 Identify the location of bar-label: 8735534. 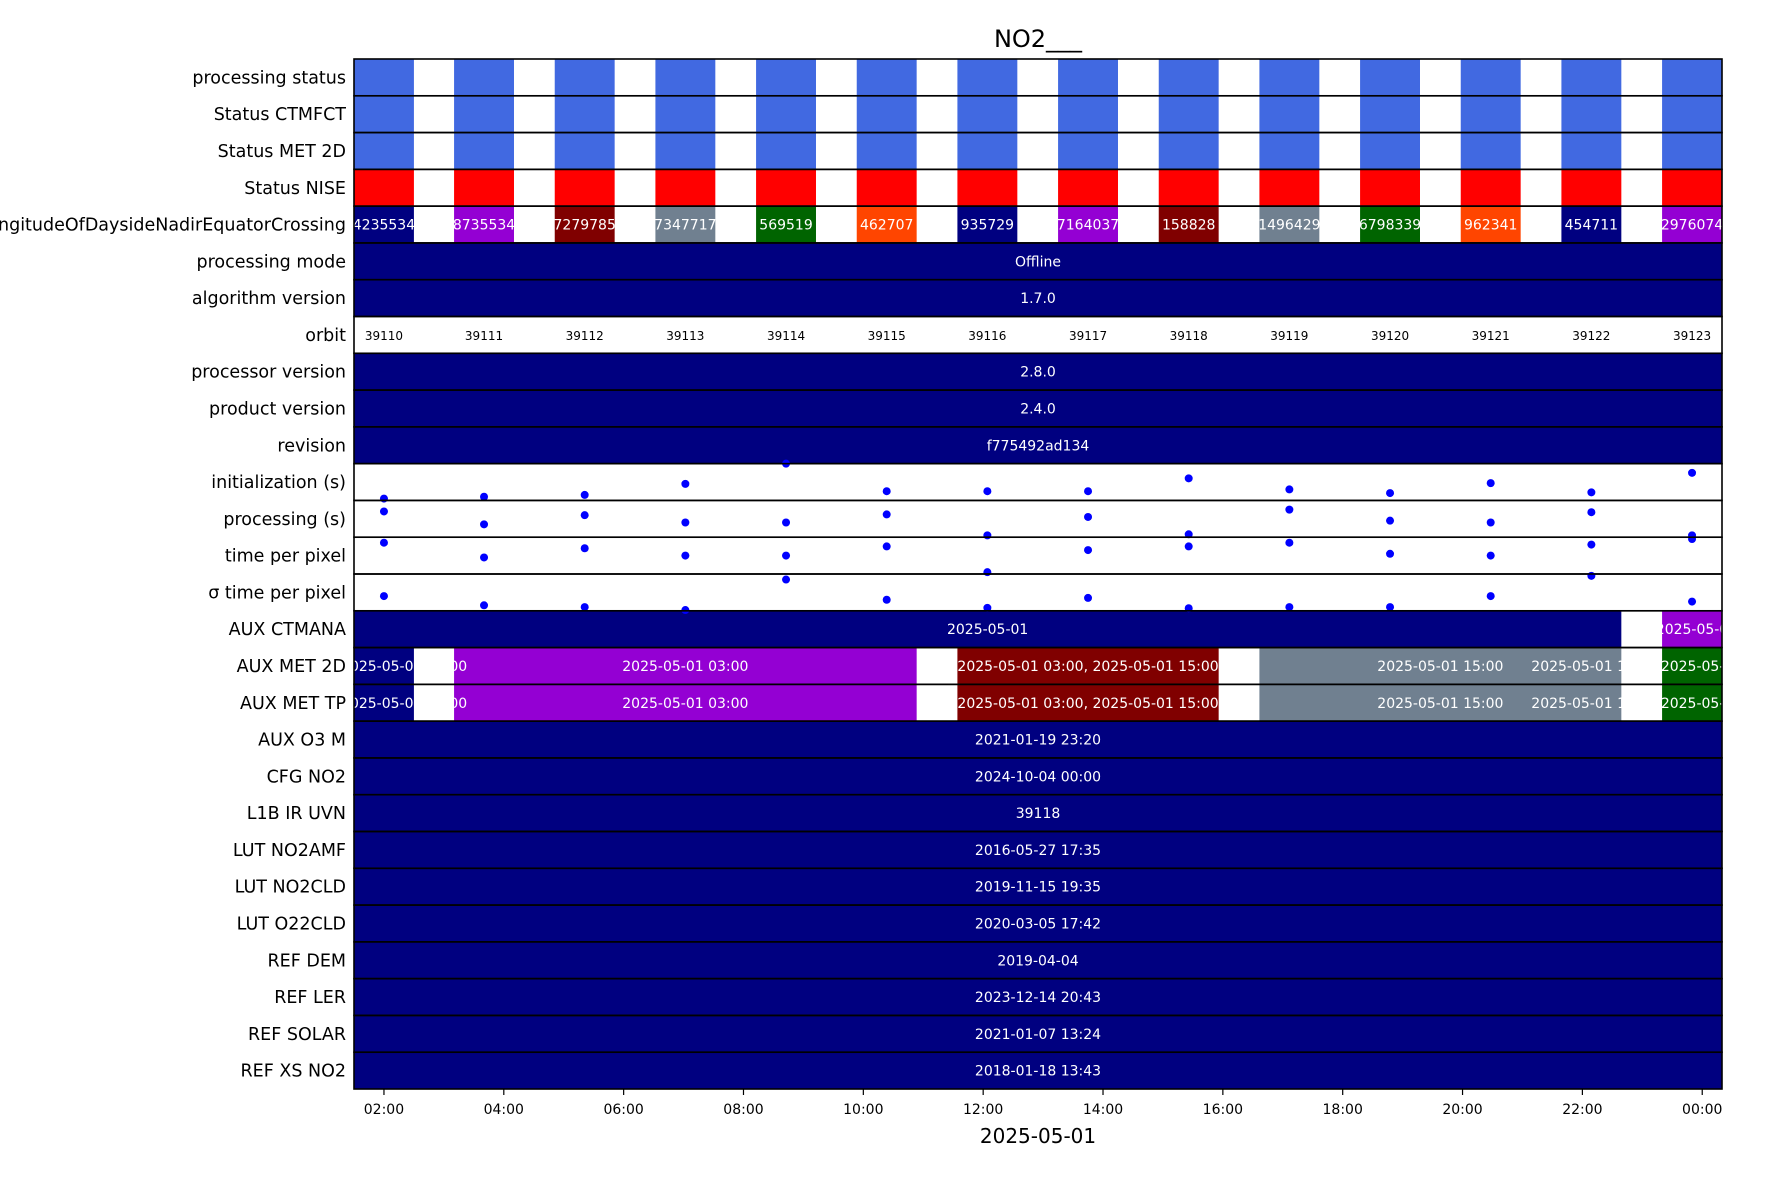
(484, 226).